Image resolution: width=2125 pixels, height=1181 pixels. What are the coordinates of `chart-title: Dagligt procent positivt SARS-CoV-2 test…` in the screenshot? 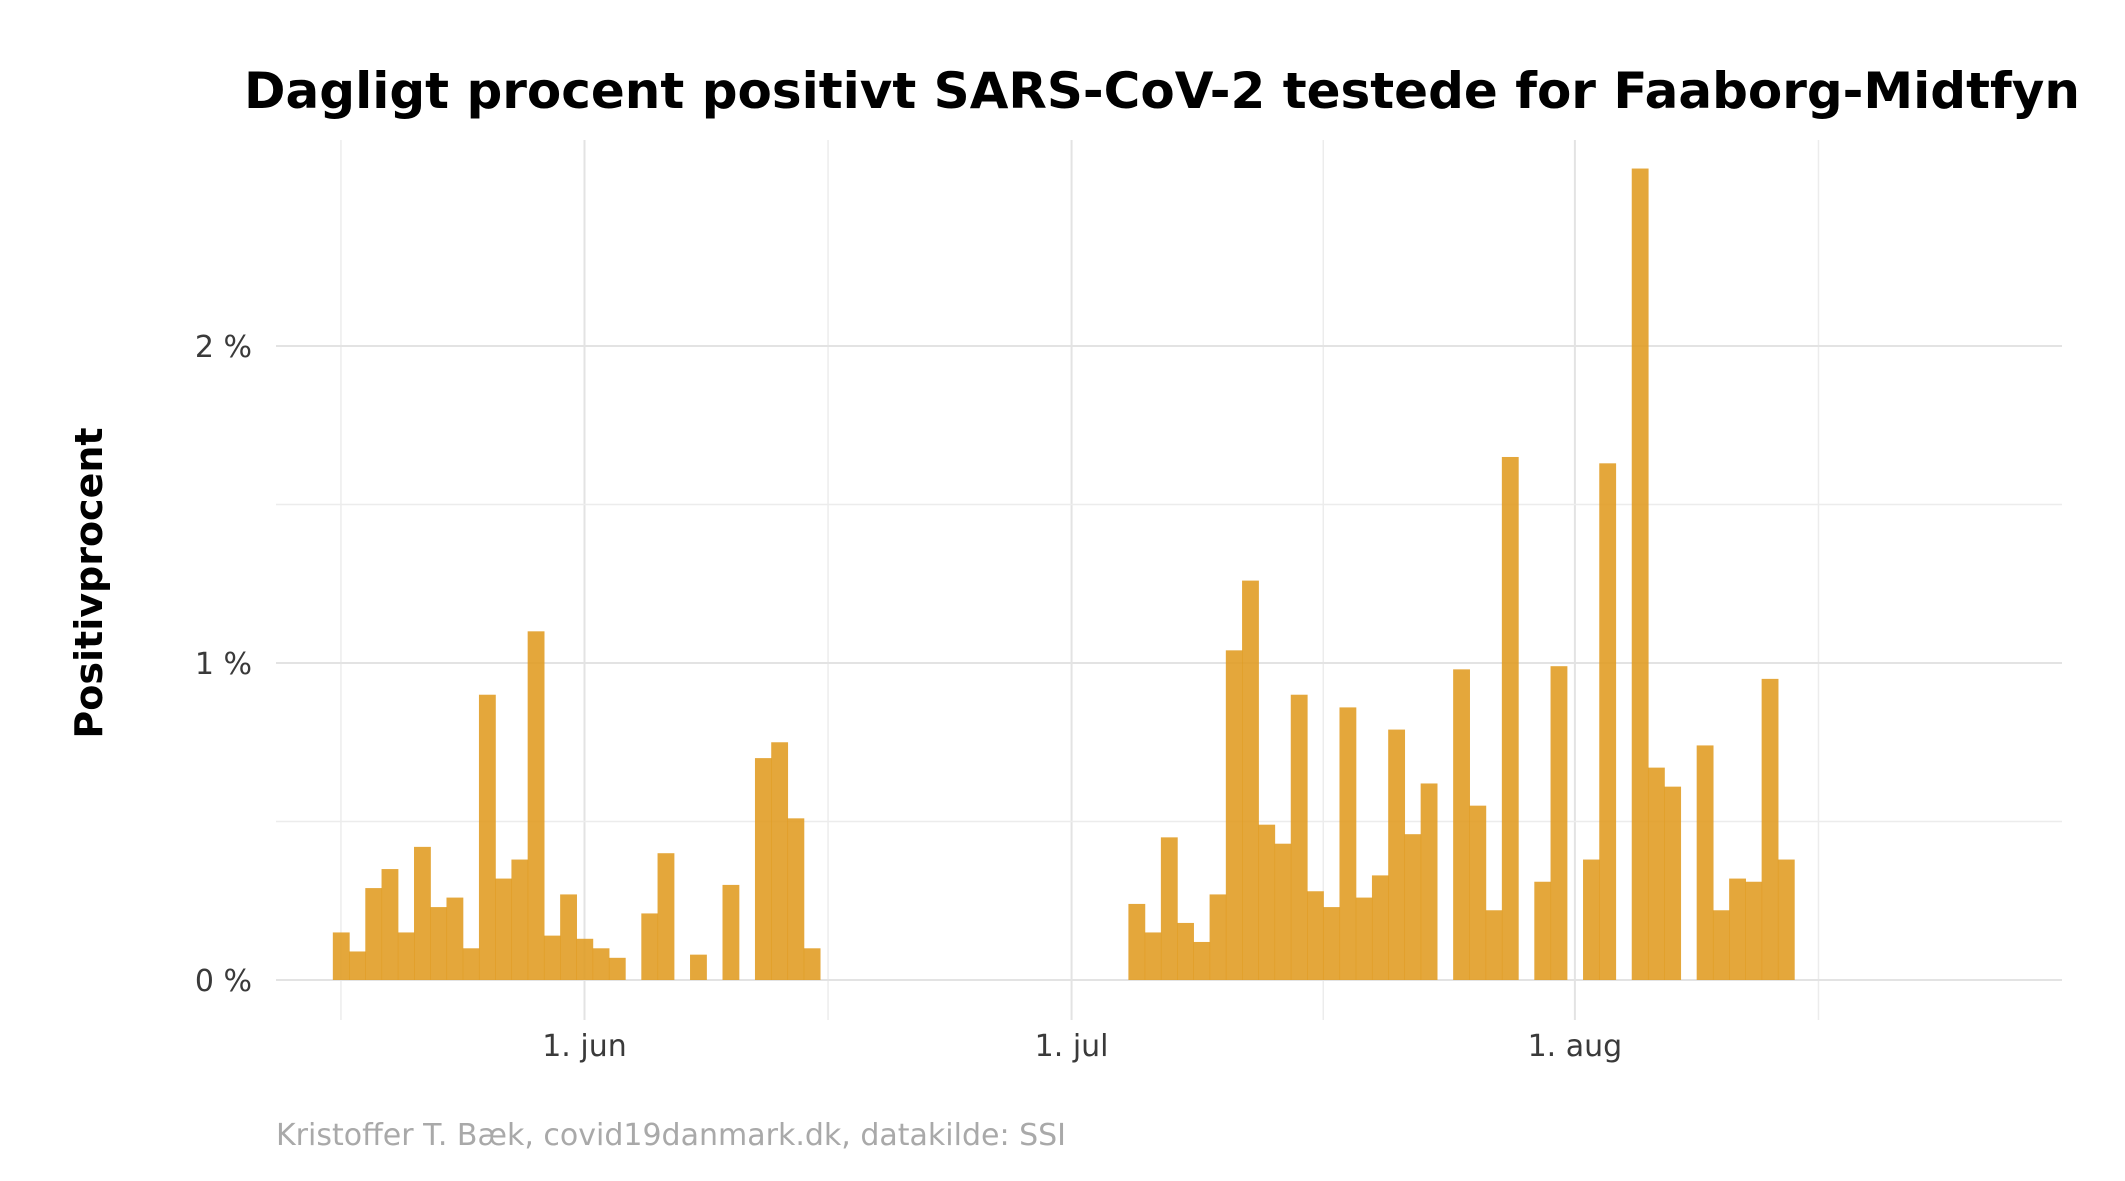 It's located at (1162, 91).